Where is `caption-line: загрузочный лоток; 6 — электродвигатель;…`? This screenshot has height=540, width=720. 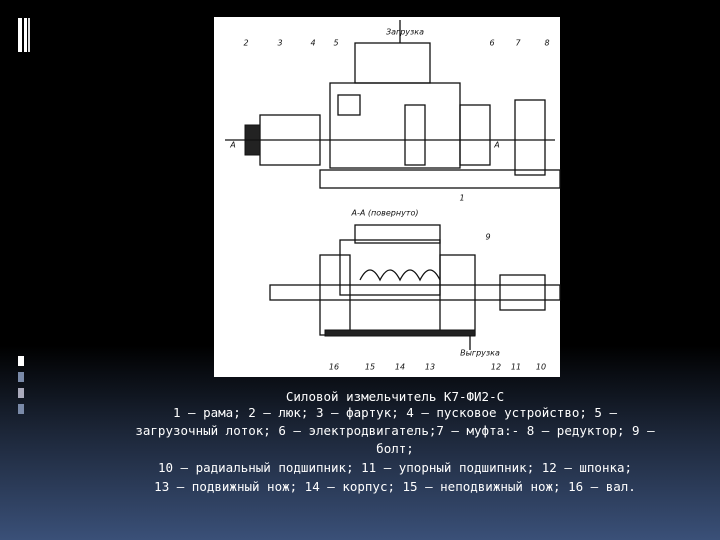
caption-line: загрузочный лоток; 6 — электродвигатель;… is located at coordinates (395, 430).